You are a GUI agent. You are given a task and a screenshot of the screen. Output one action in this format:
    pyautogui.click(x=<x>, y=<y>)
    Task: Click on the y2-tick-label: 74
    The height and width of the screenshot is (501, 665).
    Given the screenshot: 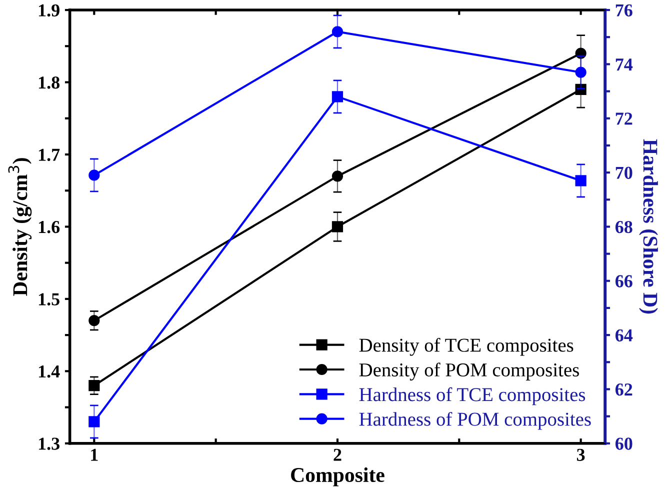 What is the action you would take?
    pyautogui.click(x=624, y=64)
    